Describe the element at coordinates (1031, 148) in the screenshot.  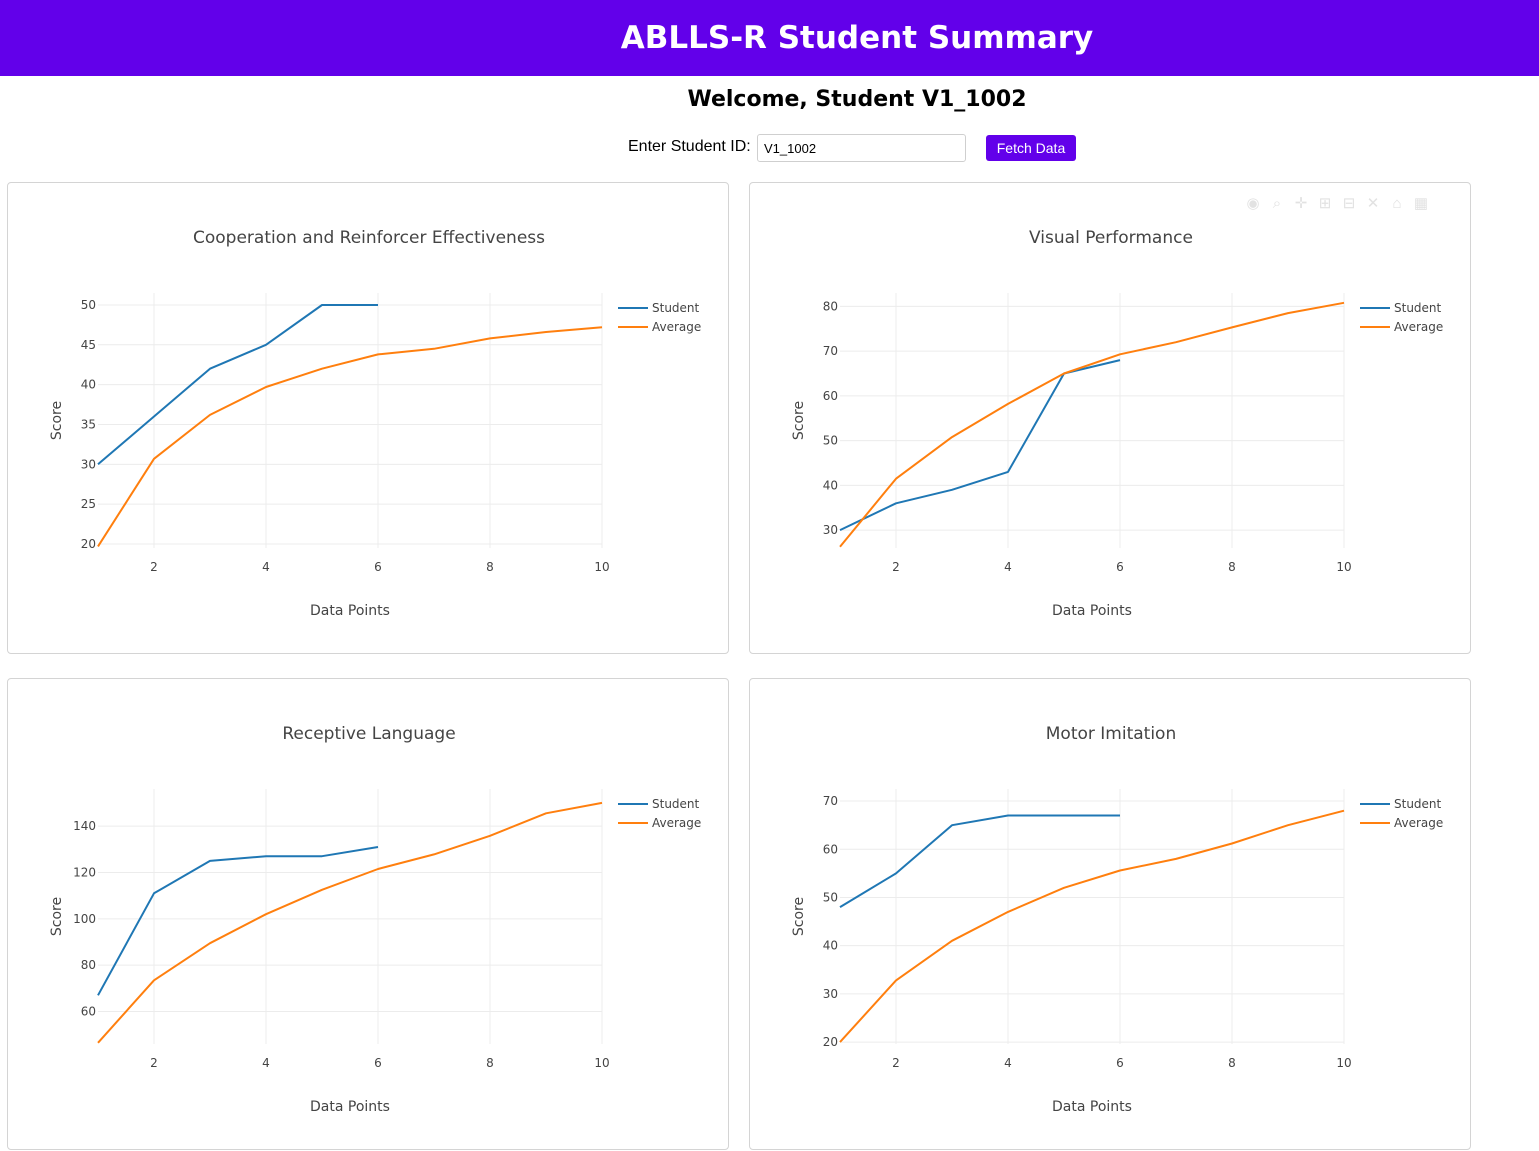
I see `fetch-data-button: Fetch Data` at that location.